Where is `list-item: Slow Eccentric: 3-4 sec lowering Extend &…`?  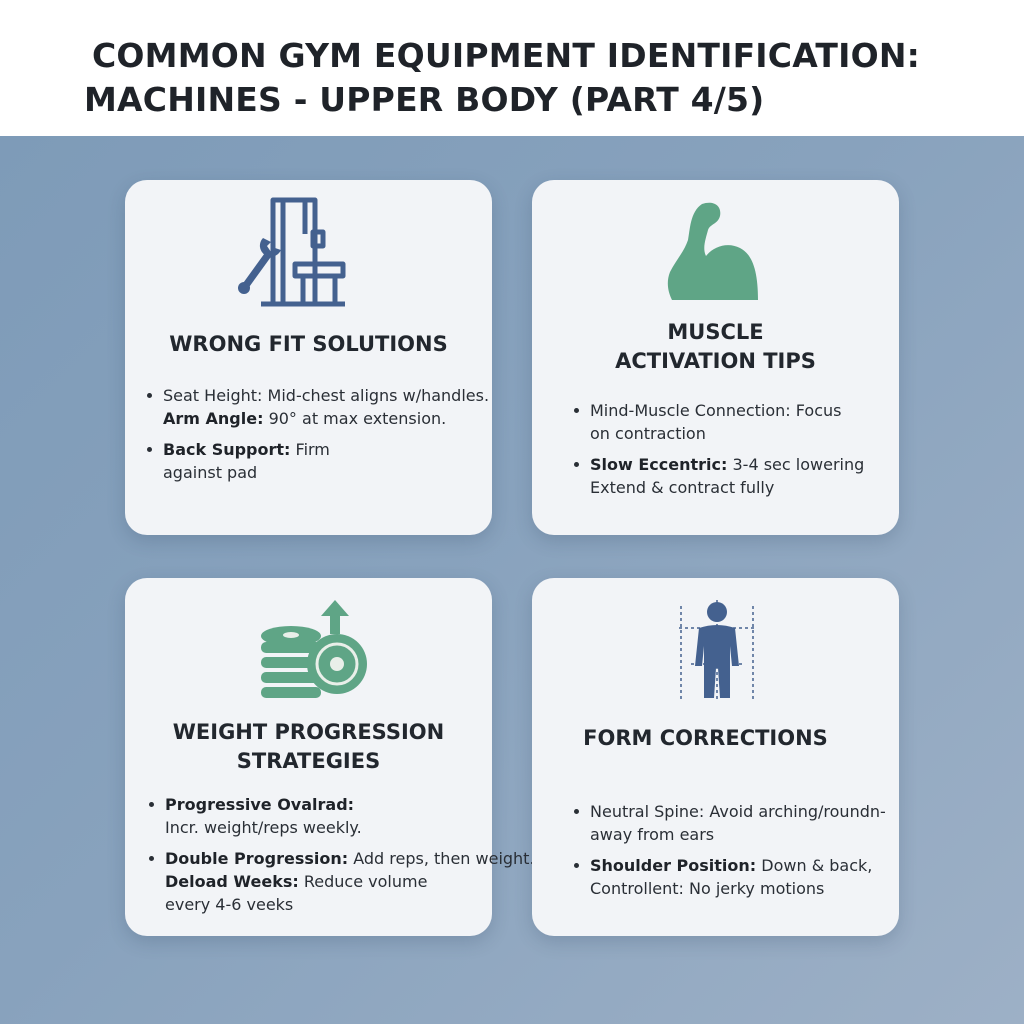 list-item: Slow Eccentric: 3-4 sec lowering Extend &… is located at coordinates (718, 476).